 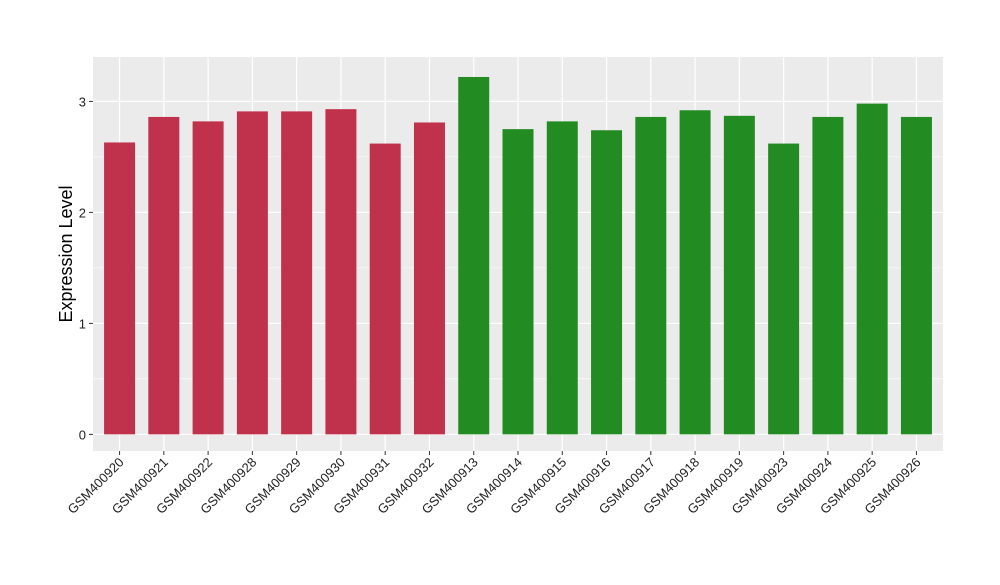 What do you see at coordinates (66, 253) in the screenshot?
I see `y-axis-label: Expression Level` at bounding box center [66, 253].